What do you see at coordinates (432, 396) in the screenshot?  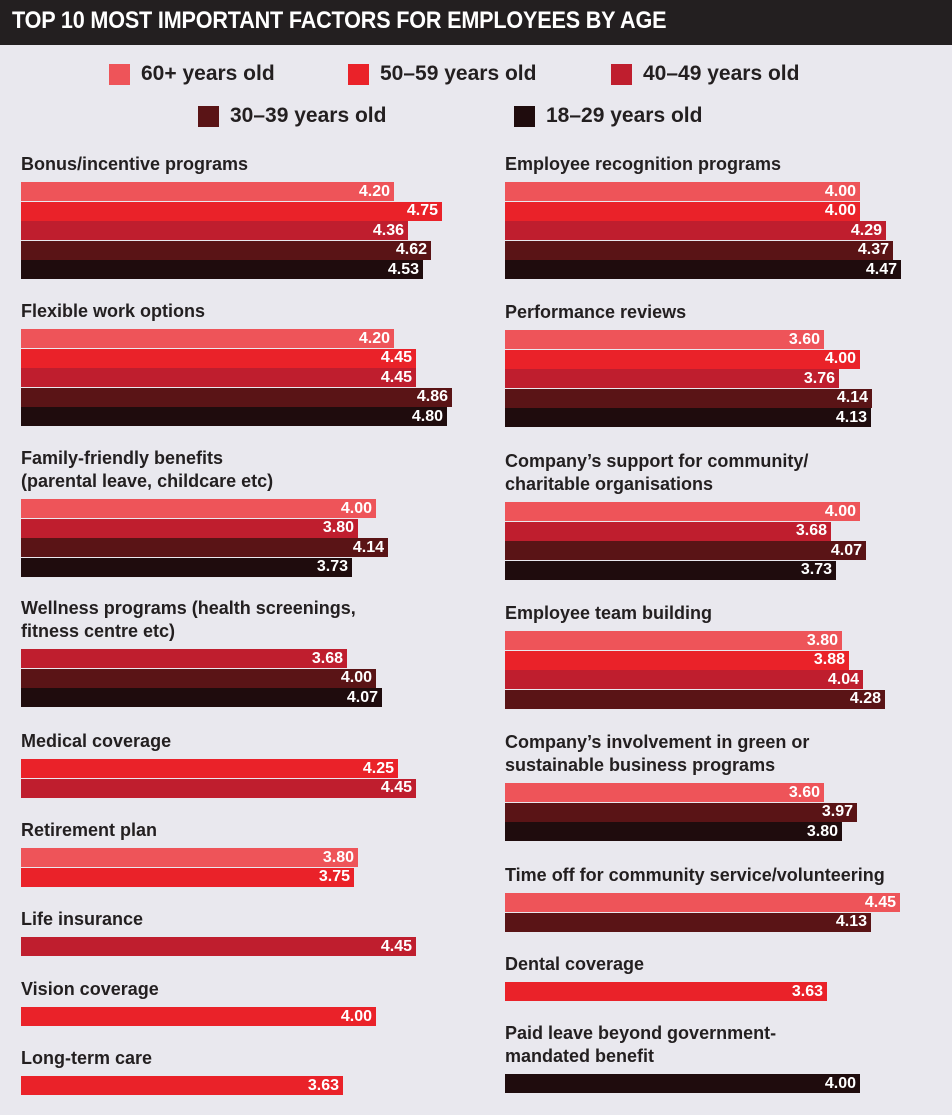 I see `bar-value-label: 4.86` at bounding box center [432, 396].